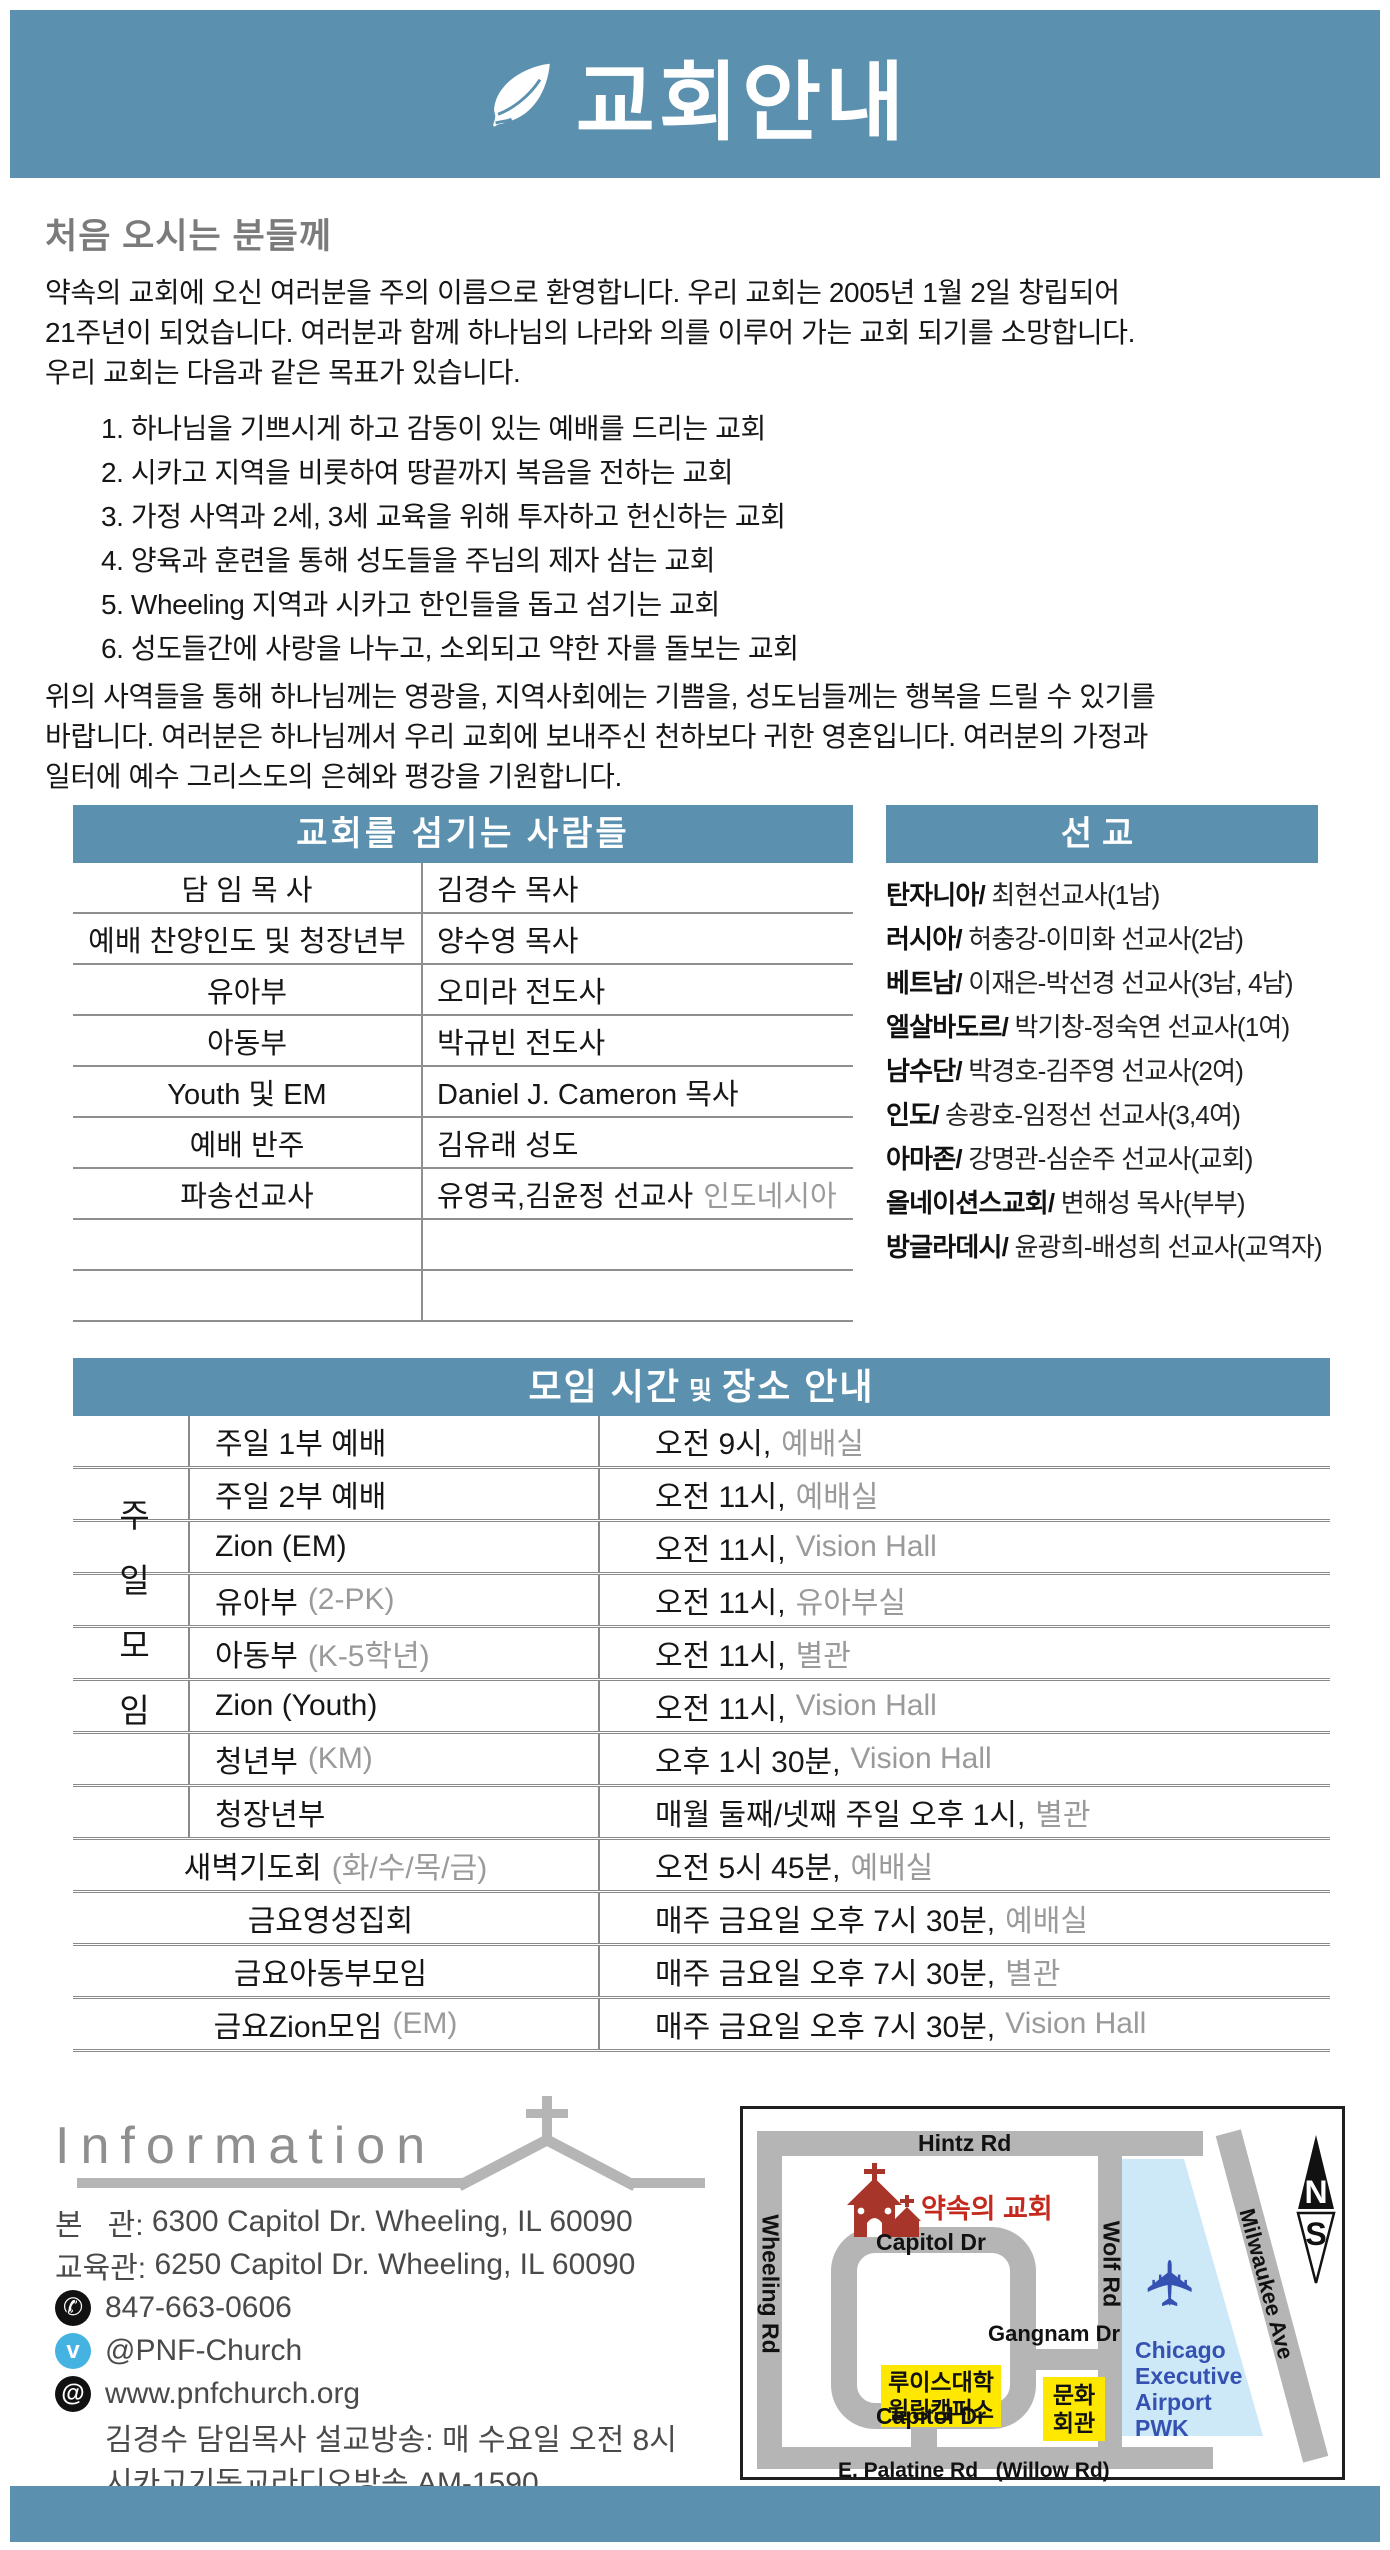 The width and height of the screenshot is (1390, 2550). I want to click on goal-item: 1. 하나님을 기쁘시게 하고 감동이 있는 예배를 드리는 교회, so click(433, 428).